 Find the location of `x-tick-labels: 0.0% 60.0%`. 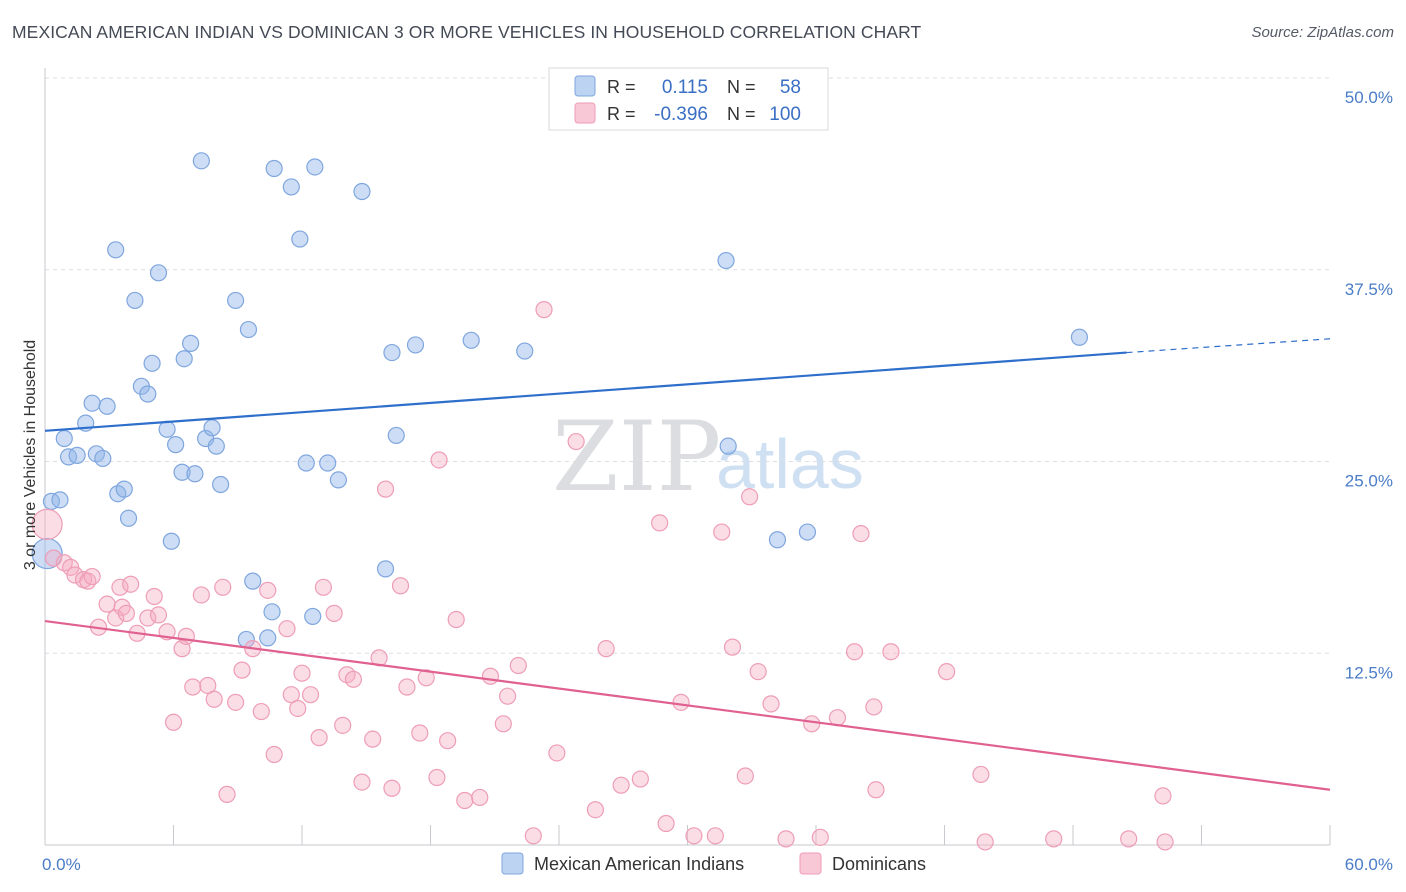

x-tick-labels: 0.0% 60.0% is located at coordinates (717, 864).